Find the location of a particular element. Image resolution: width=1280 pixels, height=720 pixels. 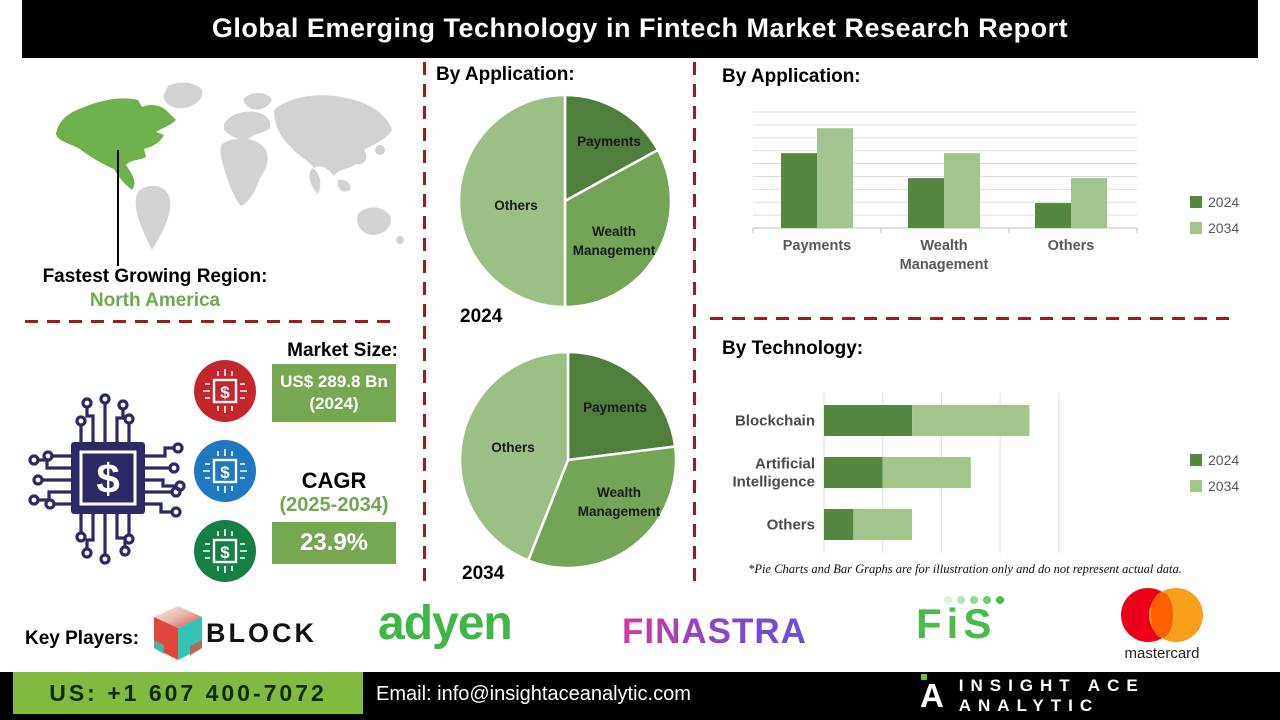

footer-phone: US: +1 607 400-7072 is located at coordinates (188, 693).